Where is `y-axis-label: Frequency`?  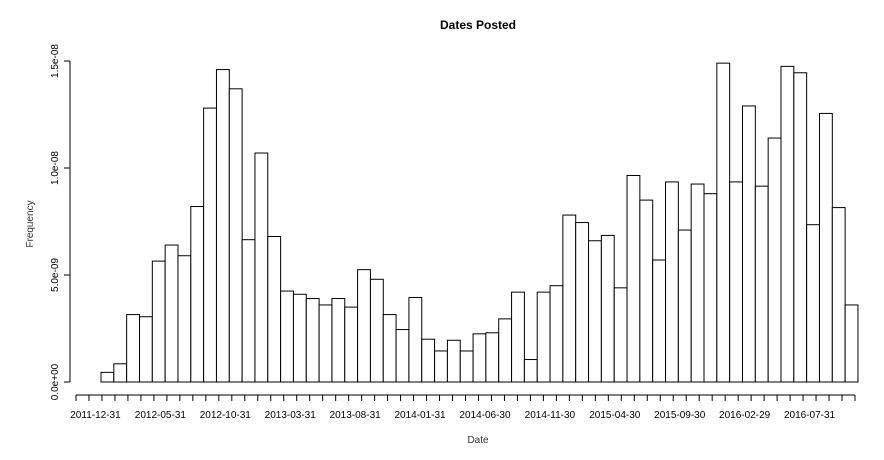
y-axis-label: Frequency is located at coordinates (30, 223).